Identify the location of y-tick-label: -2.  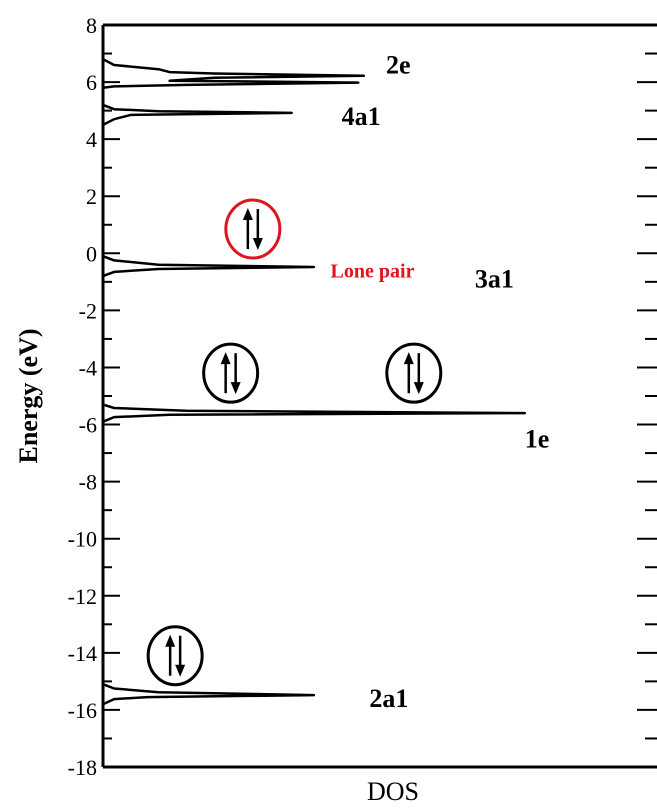
(88, 310).